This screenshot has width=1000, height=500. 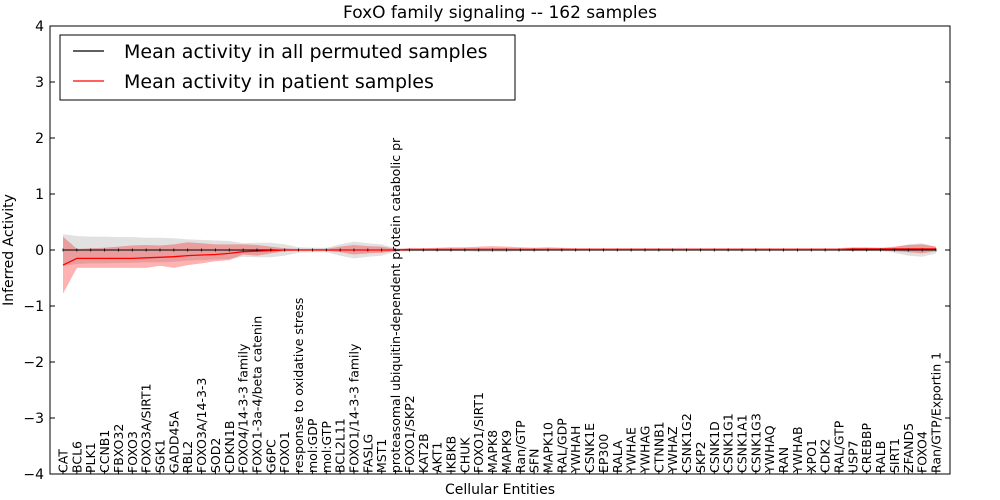 I want to click on x-tick-label: CREBBP, so click(x=866, y=448).